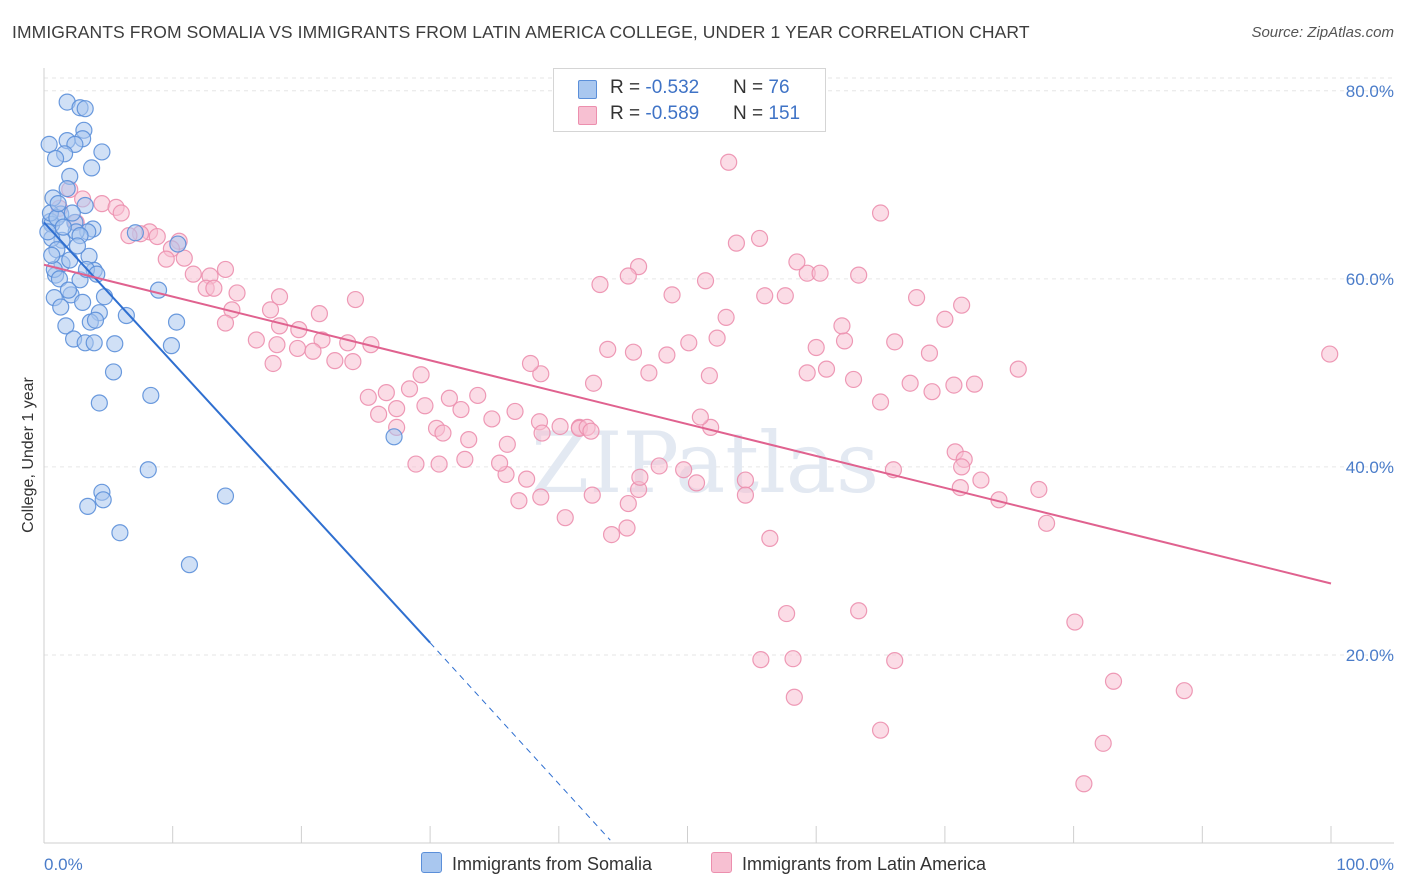 The image size is (1406, 892). Describe the element at coordinates (672, 113) in the screenshot. I see `legend-r-value-latin: -0.589` at that location.